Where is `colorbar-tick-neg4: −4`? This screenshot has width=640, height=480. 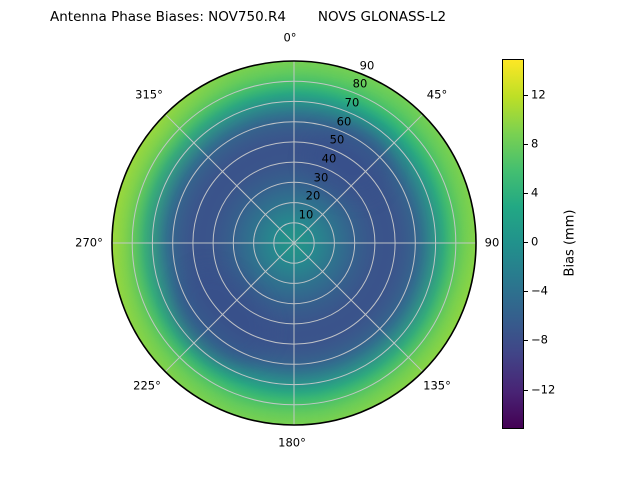
colorbar-tick-neg4: −4 is located at coordinates (539, 290).